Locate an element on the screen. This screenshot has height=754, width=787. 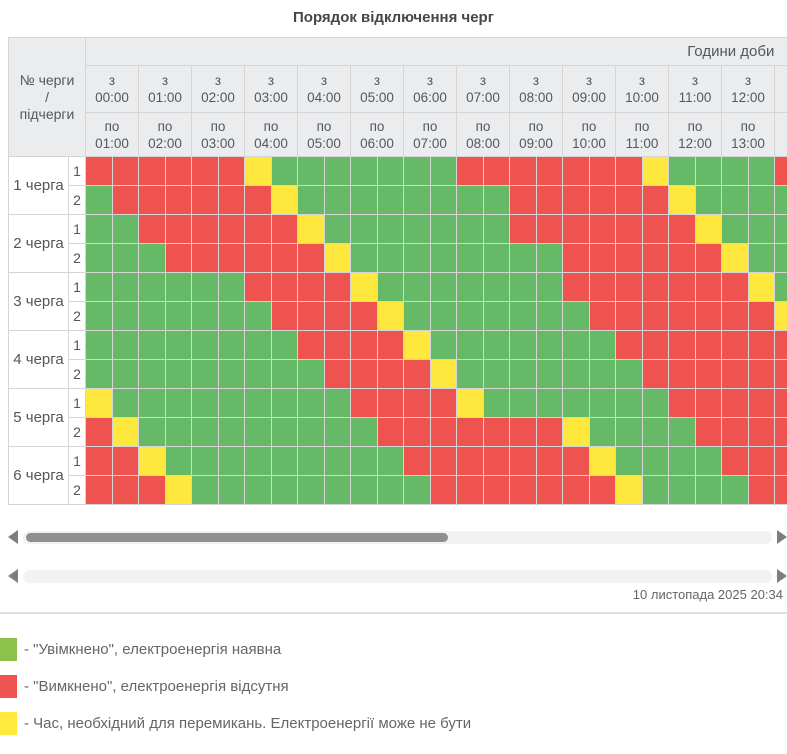
hour-from-prefix: з is located at coordinates (430, 80).